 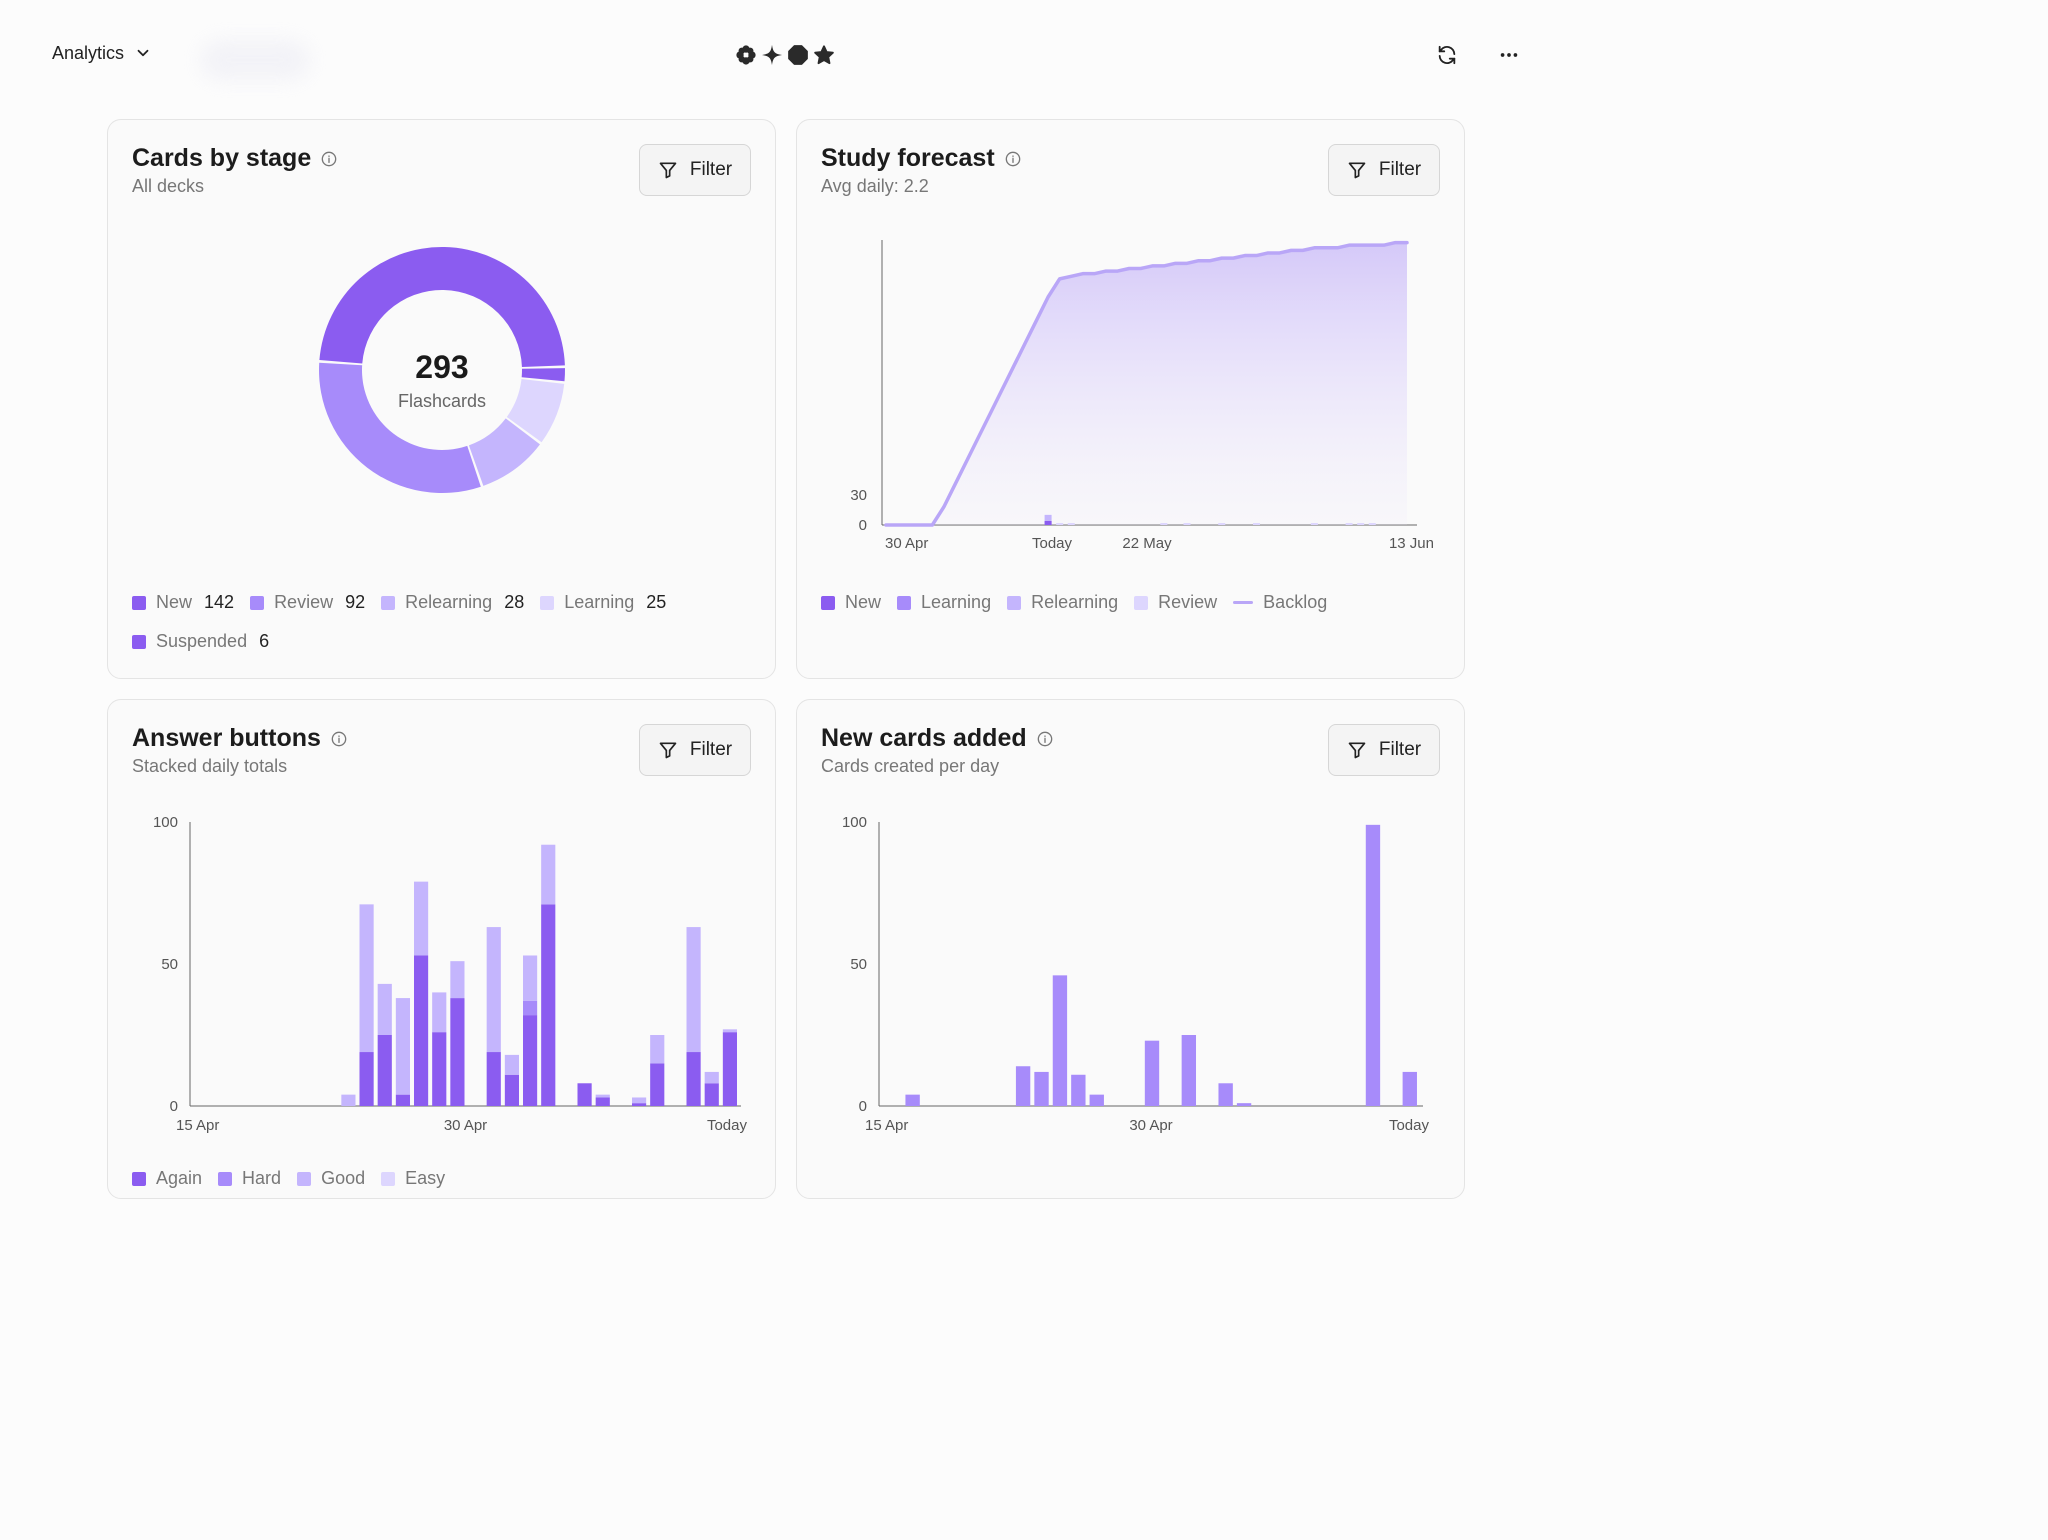 What do you see at coordinates (210, 766) in the screenshot?
I see `card-subtitle: Stacked daily totals` at bounding box center [210, 766].